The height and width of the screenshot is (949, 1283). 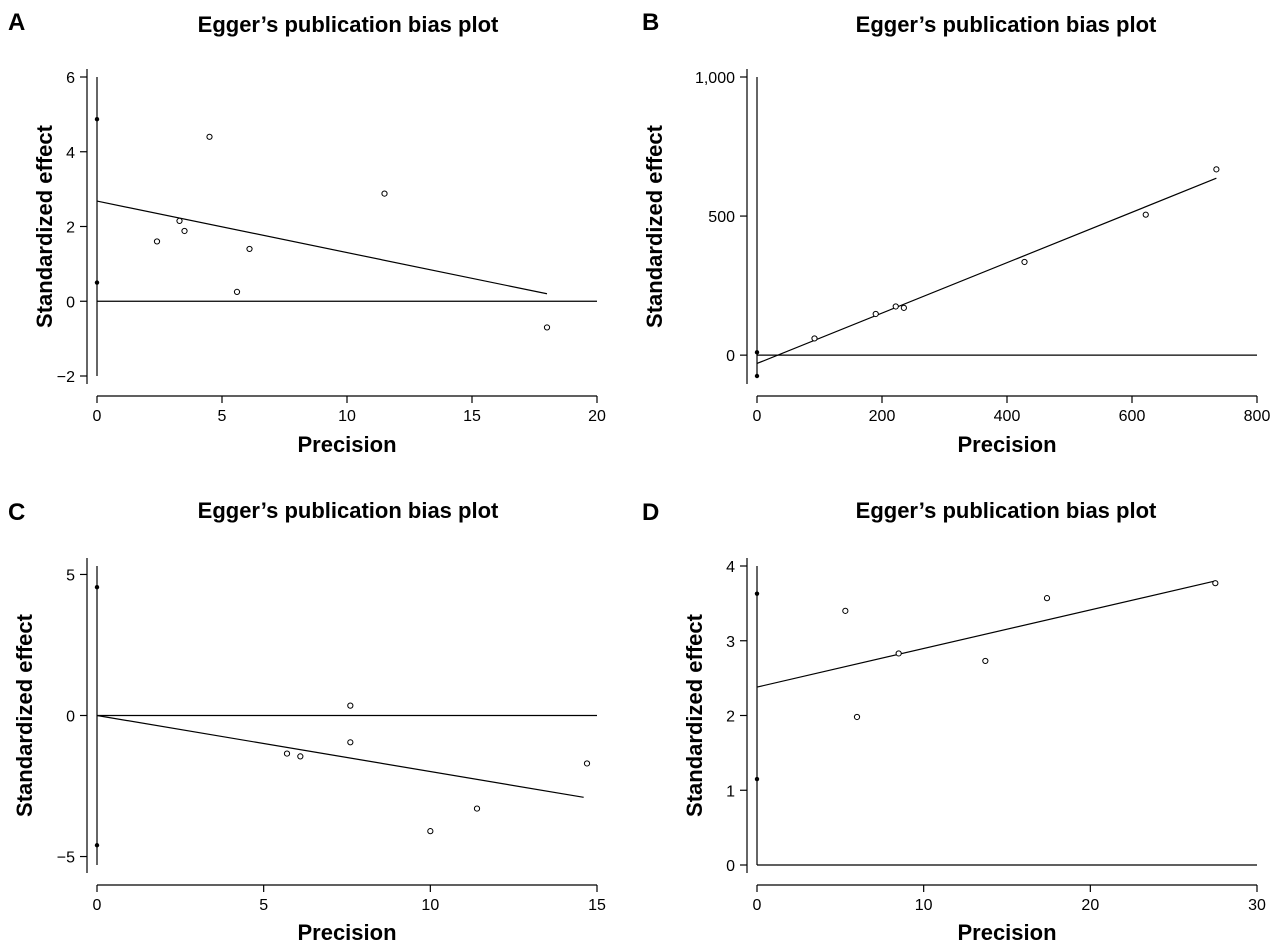 What do you see at coordinates (650, 512) in the screenshot?
I see `panel-letter: D` at bounding box center [650, 512].